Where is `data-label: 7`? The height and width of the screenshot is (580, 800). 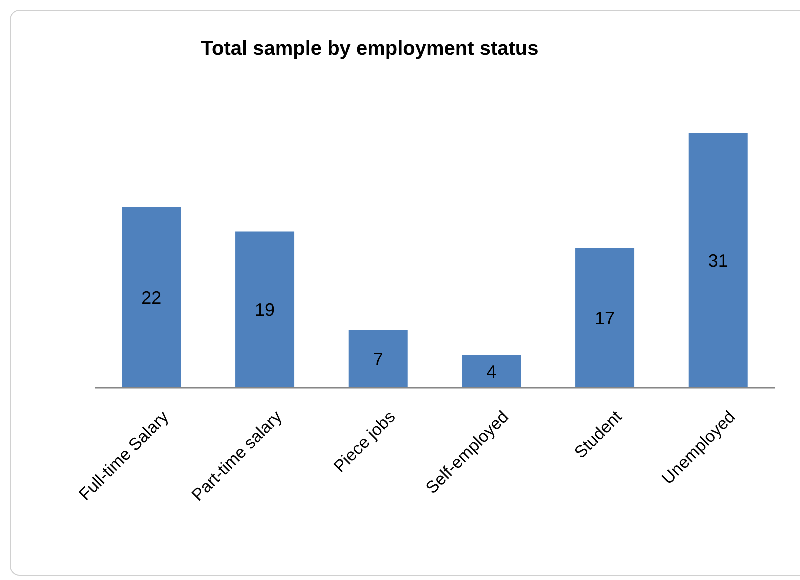 data-label: 7 is located at coordinates (378, 360).